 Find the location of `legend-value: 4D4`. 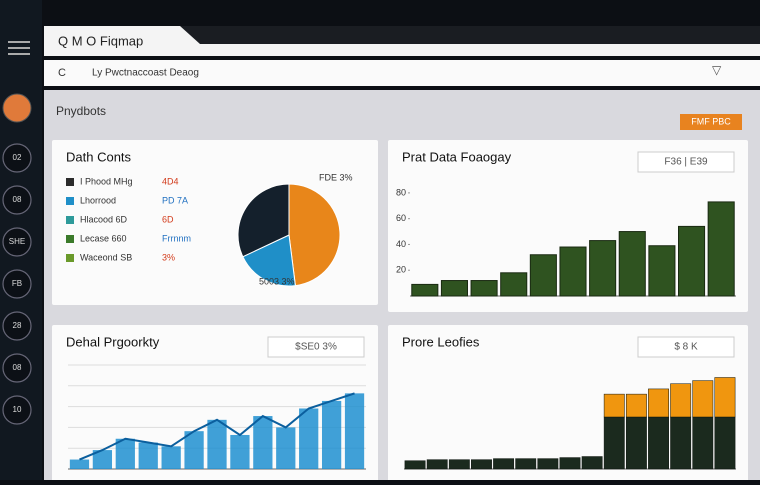

legend-value: 4D4 is located at coordinates (170, 181).